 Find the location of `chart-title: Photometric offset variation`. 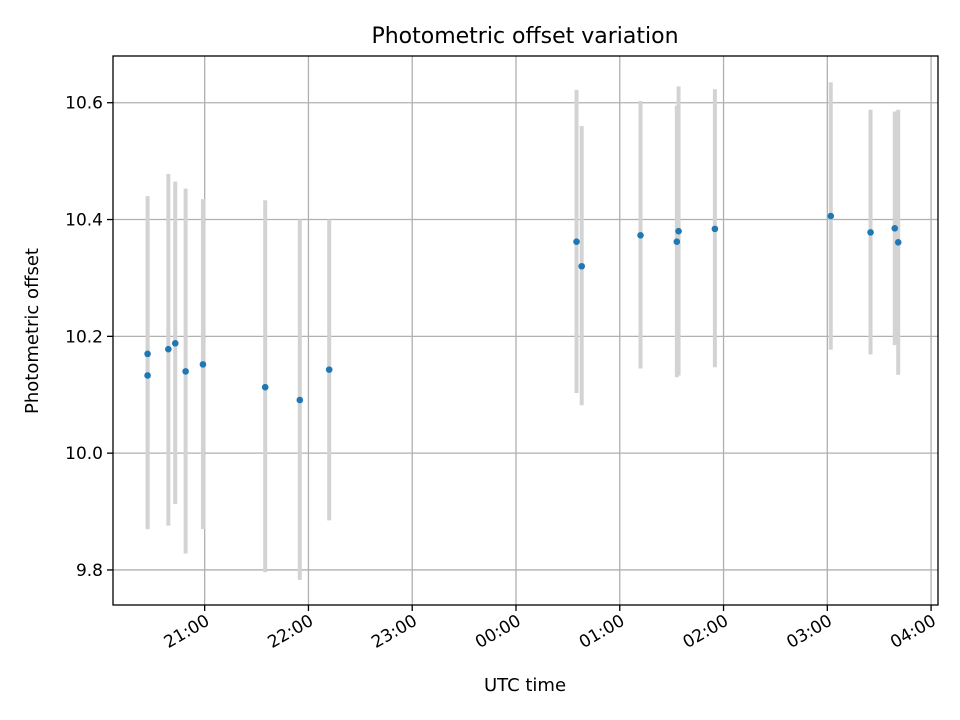

chart-title: Photometric offset variation is located at coordinates (524, 36).